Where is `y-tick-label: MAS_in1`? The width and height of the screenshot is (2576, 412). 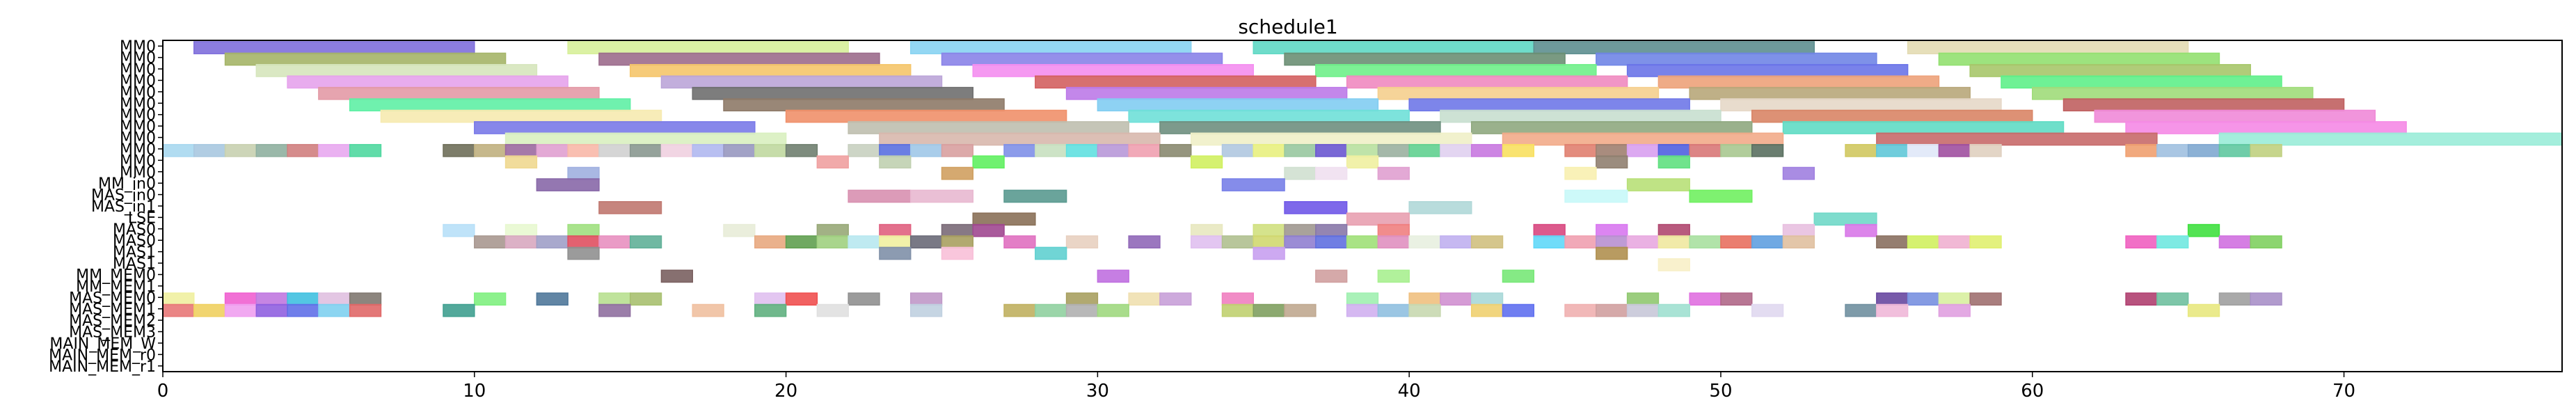
y-tick-label: MAS_in1 is located at coordinates (123, 207).